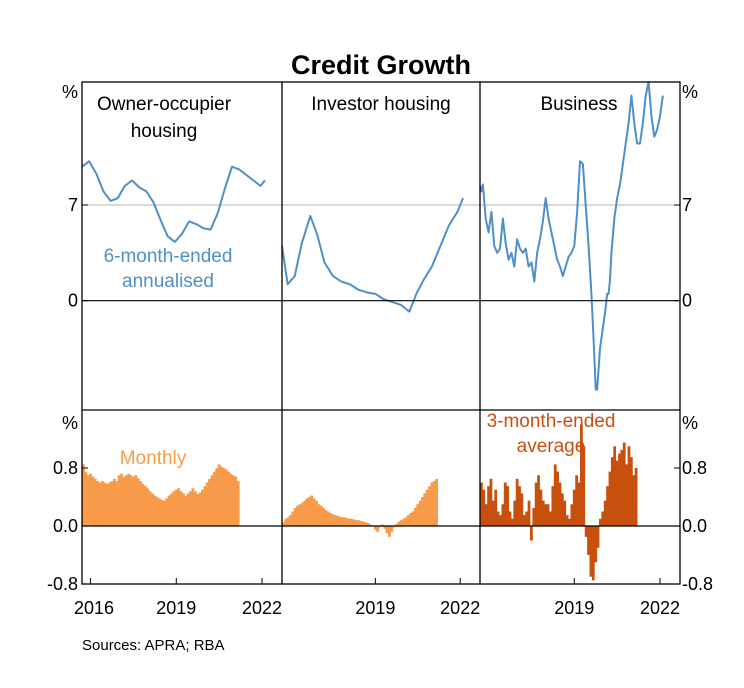 The height and width of the screenshot is (688, 744). What do you see at coordinates (164, 131) in the screenshot?
I see `panel-title-owner: housing` at bounding box center [164, 131].